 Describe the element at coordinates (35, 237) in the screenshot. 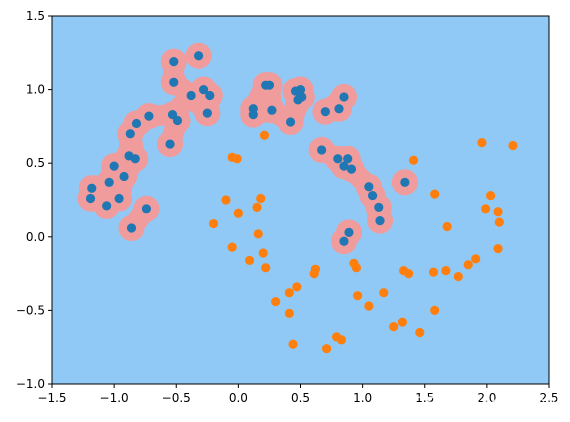

I see `y-tick-label: 0.0` at that location.